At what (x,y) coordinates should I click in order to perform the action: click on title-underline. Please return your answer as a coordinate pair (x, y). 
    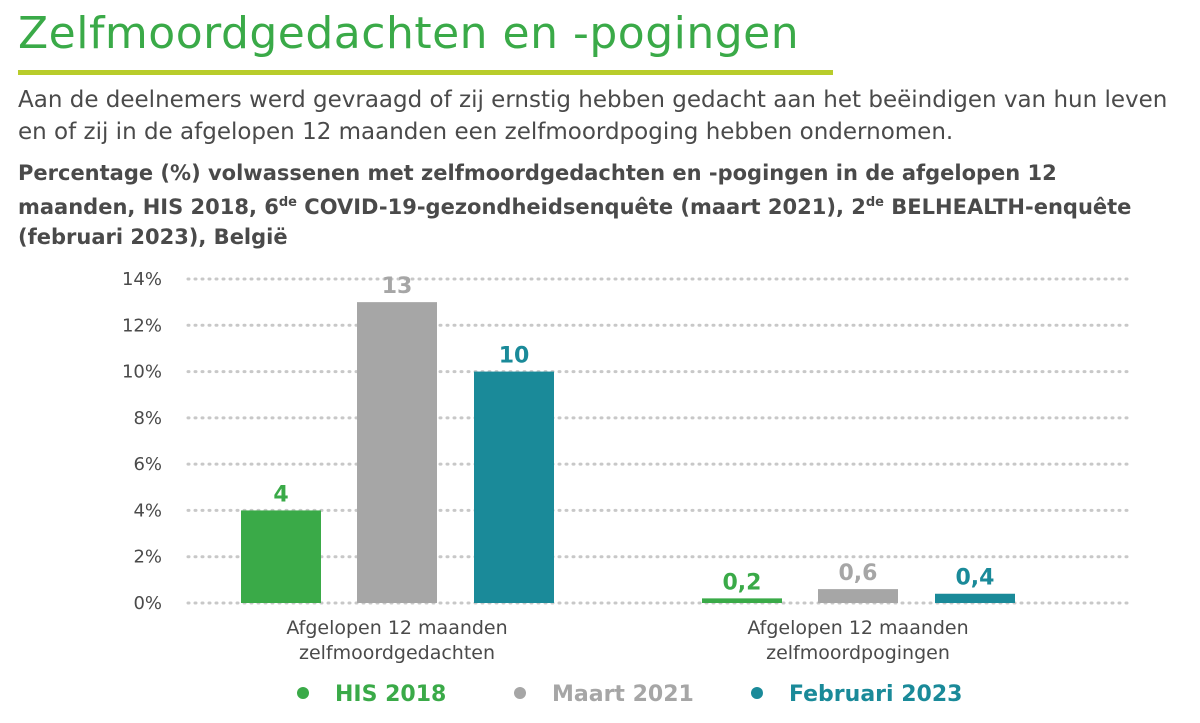
    Looking at the image, I should click on (425, 72).